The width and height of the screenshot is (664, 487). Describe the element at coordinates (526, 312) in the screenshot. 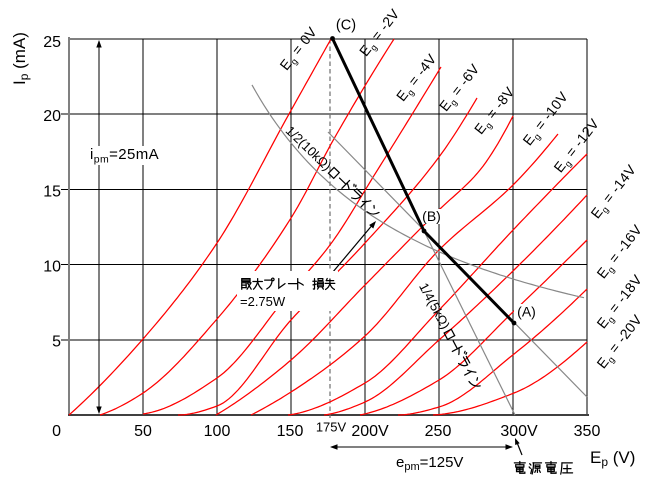

I see `svg-text: (A)` at that location.